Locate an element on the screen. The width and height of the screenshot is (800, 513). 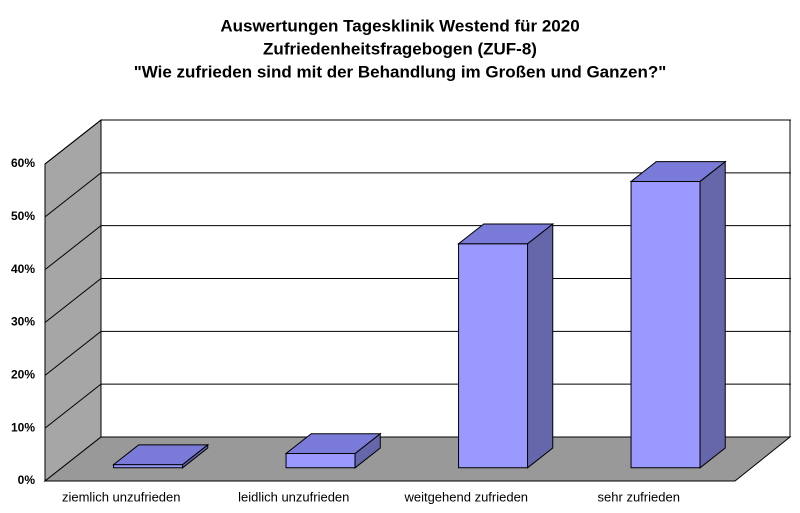
y-tick-label: 30% is located at coordinates (23, 322).